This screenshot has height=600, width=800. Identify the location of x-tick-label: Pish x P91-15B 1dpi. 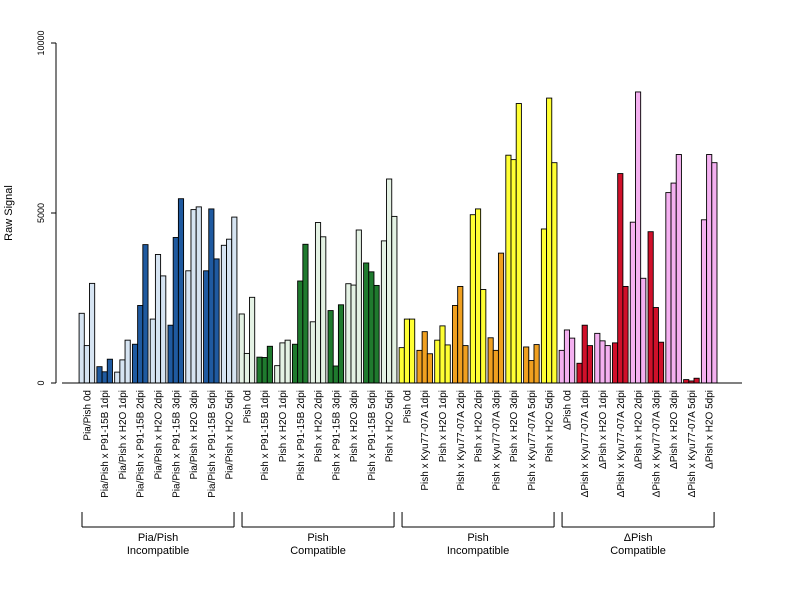
(265, 435).